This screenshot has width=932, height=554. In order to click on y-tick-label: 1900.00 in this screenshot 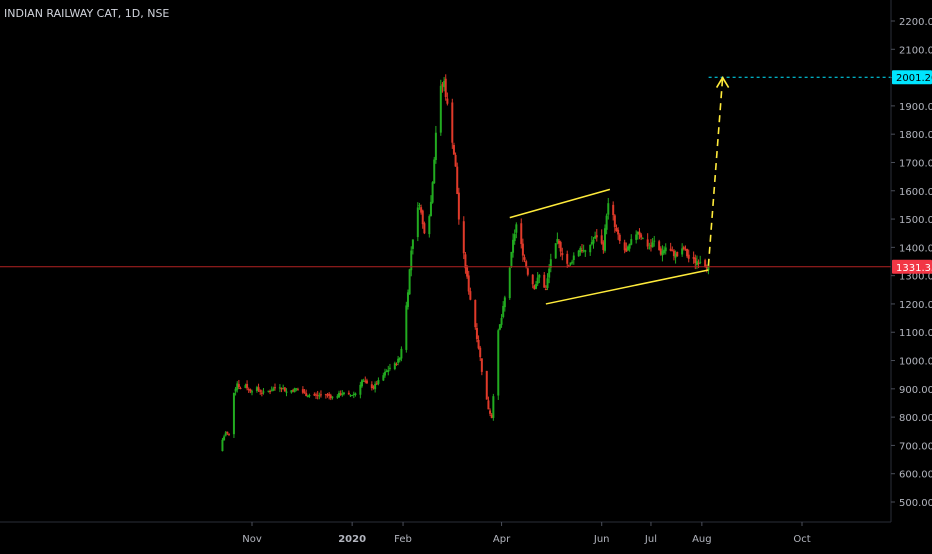, I will do `click(915, 107)`.